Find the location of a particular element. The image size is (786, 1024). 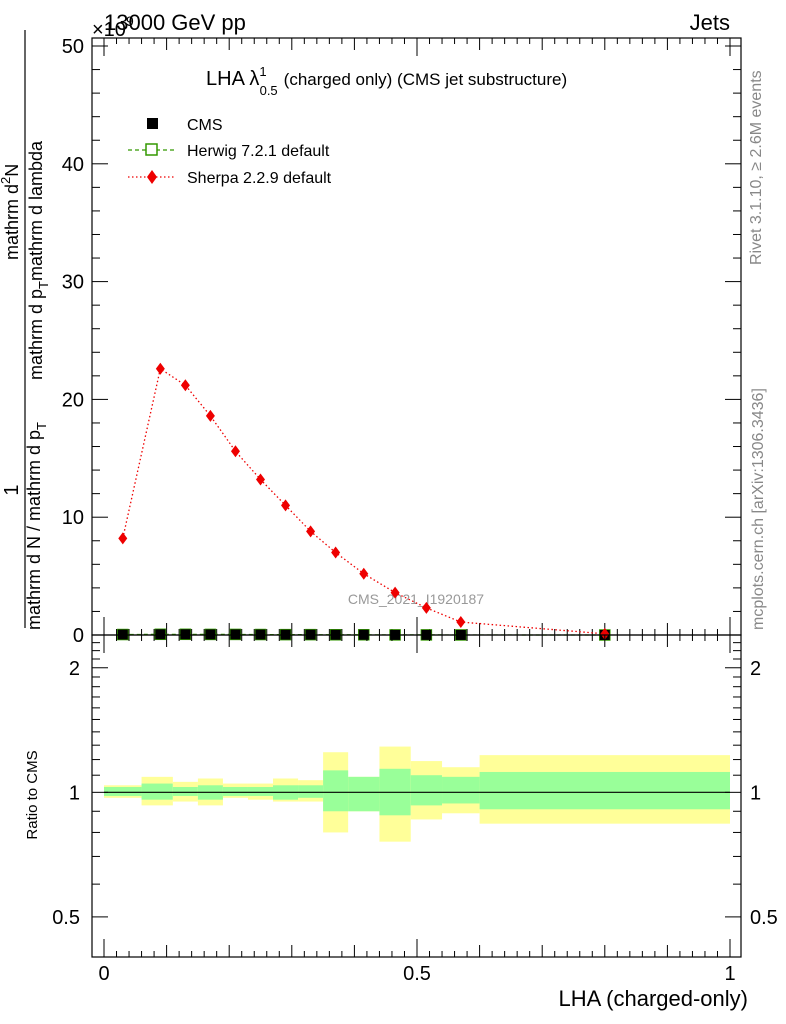

y-label-denominator: mathrm d N / mathrm d pT is located at coordinates (36, 526).